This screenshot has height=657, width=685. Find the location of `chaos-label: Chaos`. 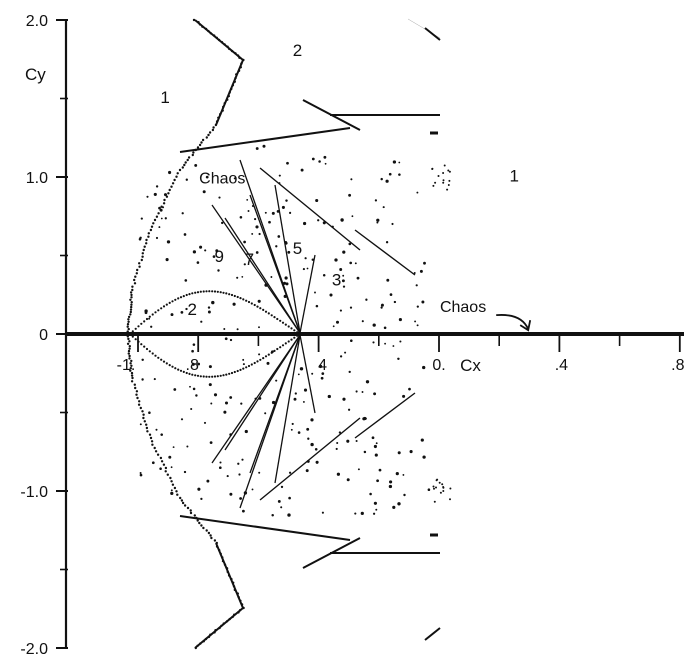

chaos-label: Chaos is located at coordinates (222, 178).